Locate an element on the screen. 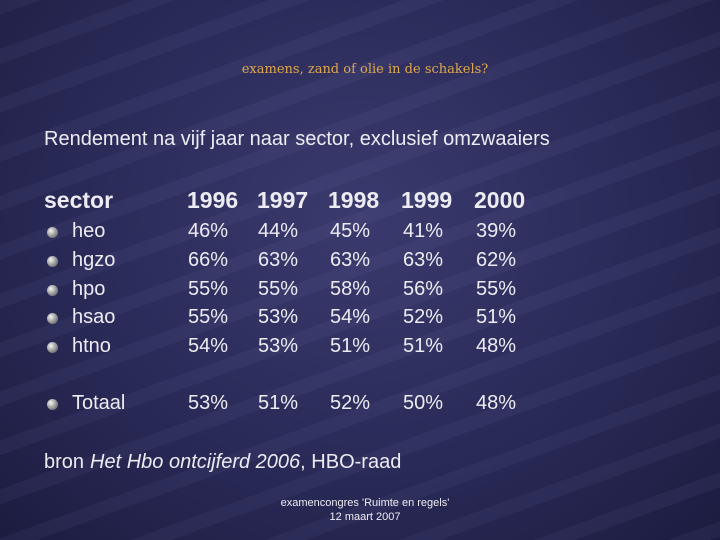 This screenshot has width=720, height=540. cell: 46% is located at coordinates (208, 231).